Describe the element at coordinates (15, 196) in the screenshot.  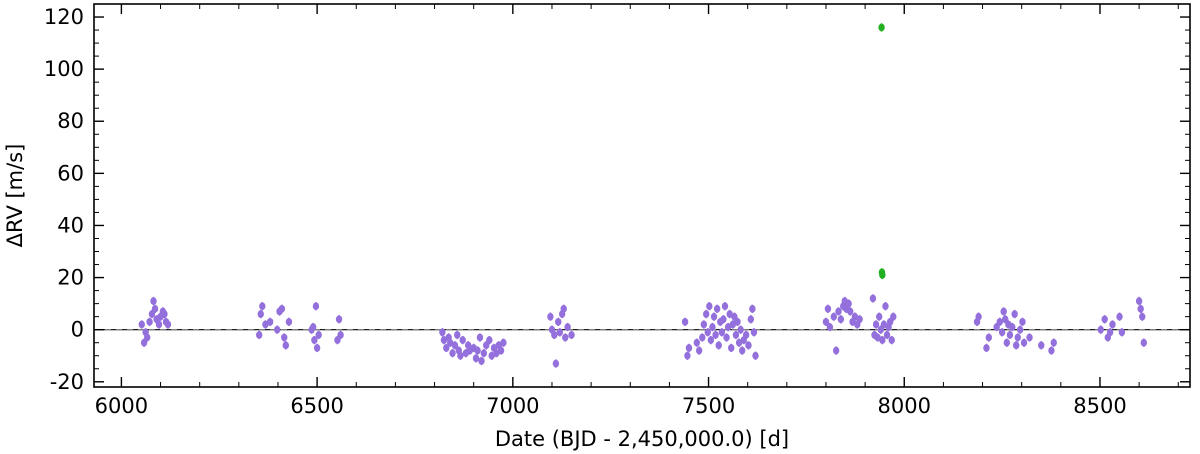
I see `y-axis-label: ΔRV [m/s]` at that location.